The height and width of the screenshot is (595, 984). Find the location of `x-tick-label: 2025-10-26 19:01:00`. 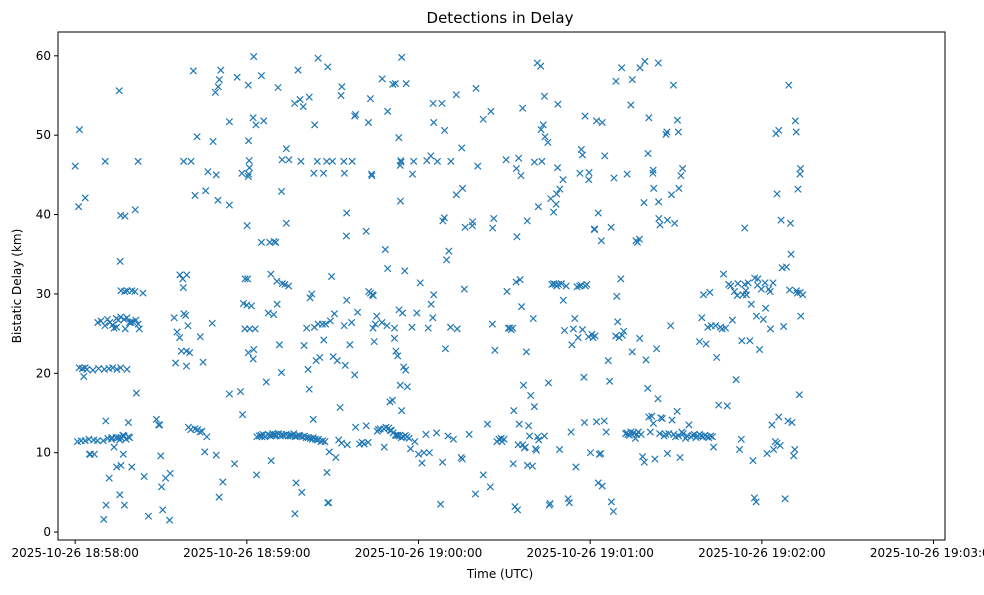

x-tick-label: 2025-10-26 19:01:00 is located at coordinates (589, 553).